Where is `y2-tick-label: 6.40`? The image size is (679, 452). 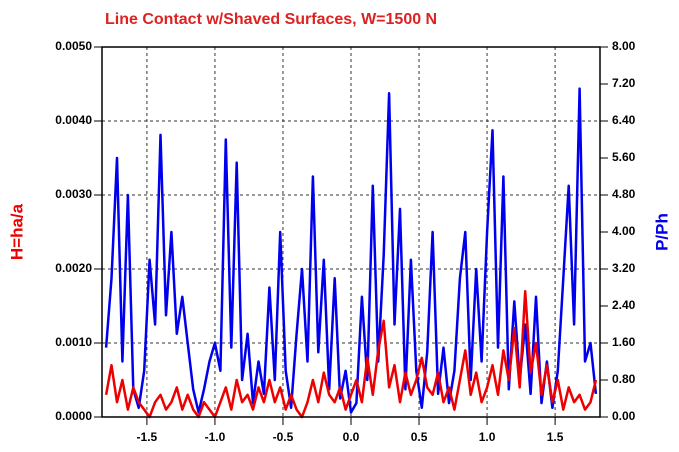 y2-tick-label: 6.40 is located at coordinates (624, 120).